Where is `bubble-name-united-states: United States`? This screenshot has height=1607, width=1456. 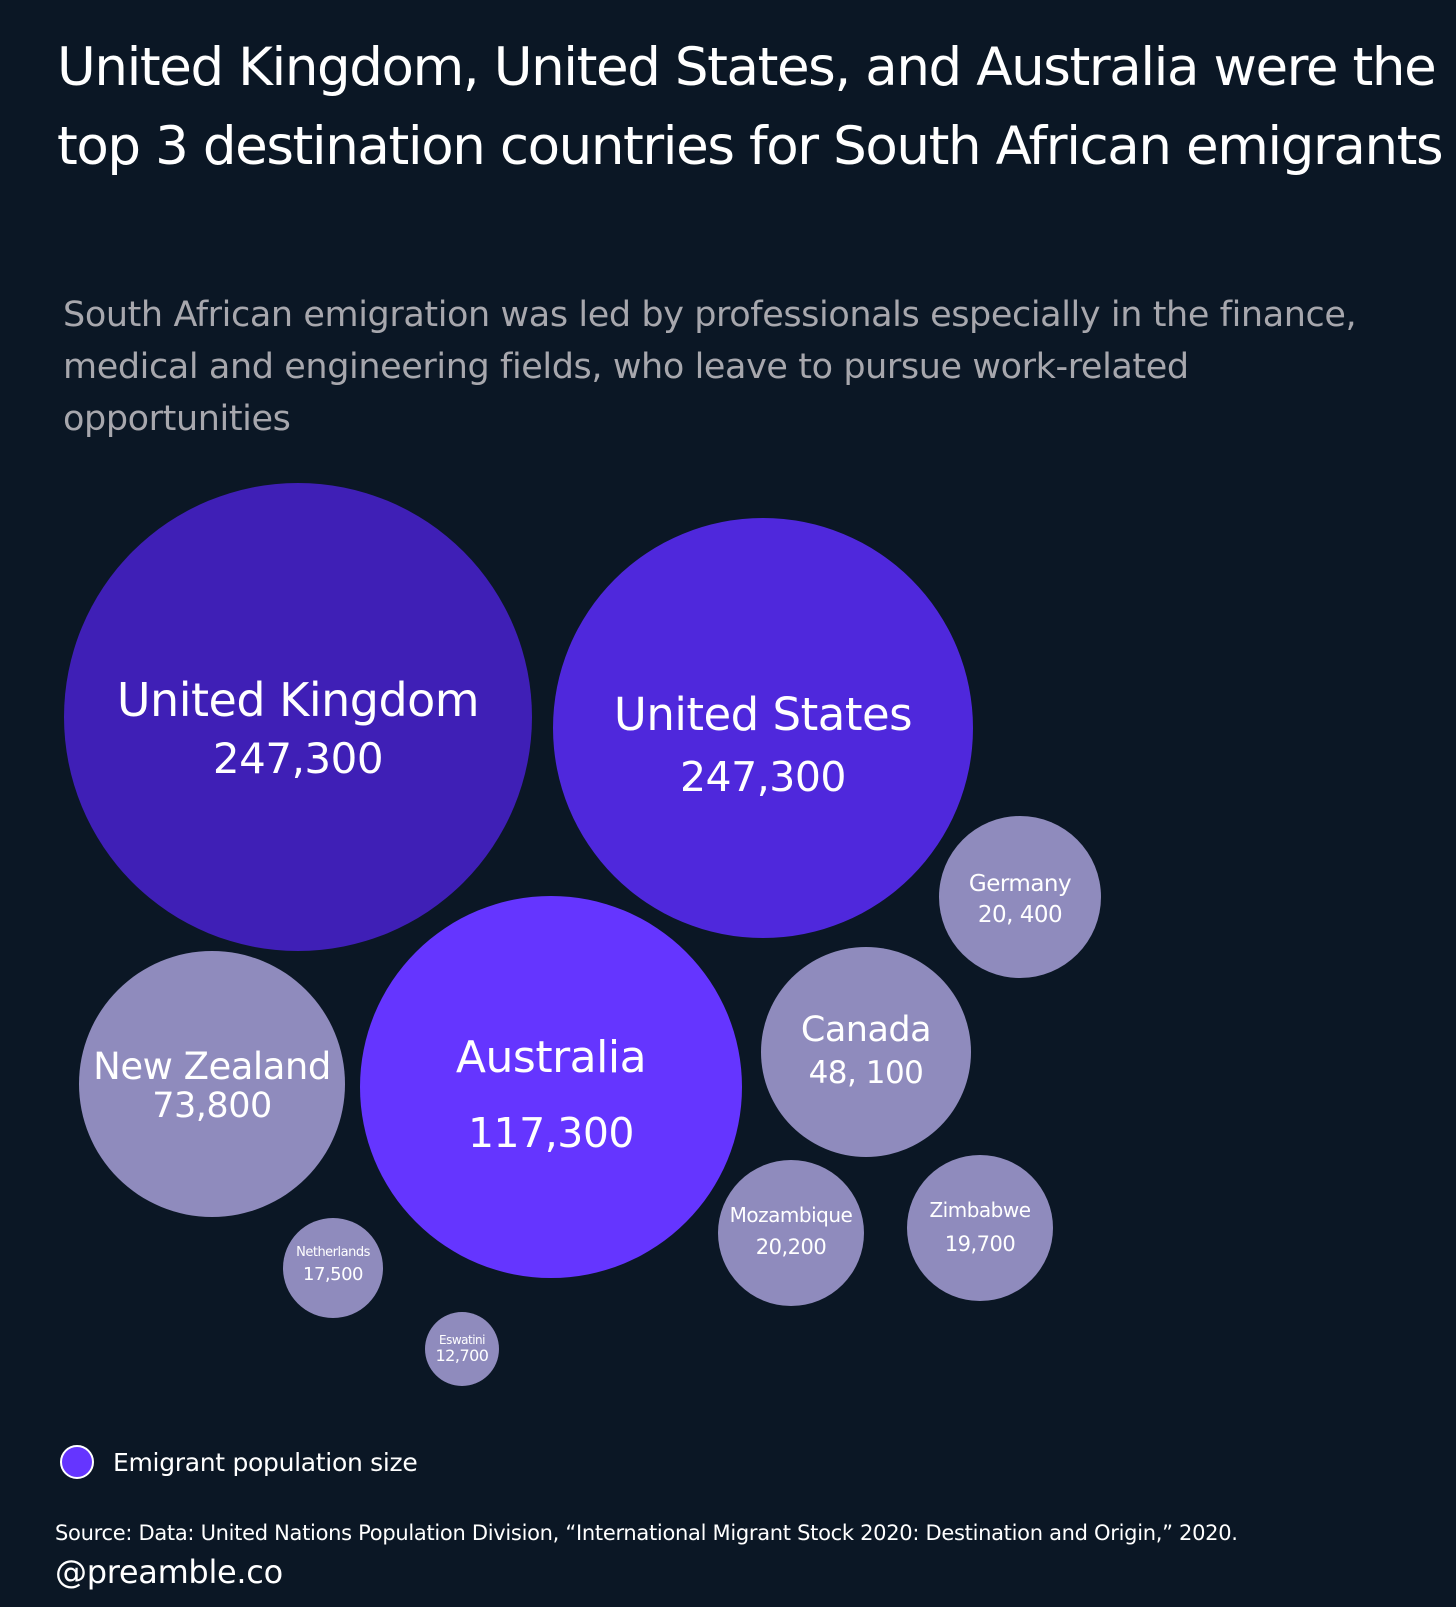
bubble-name-united-states: United States is located at coordinates (763, 714).